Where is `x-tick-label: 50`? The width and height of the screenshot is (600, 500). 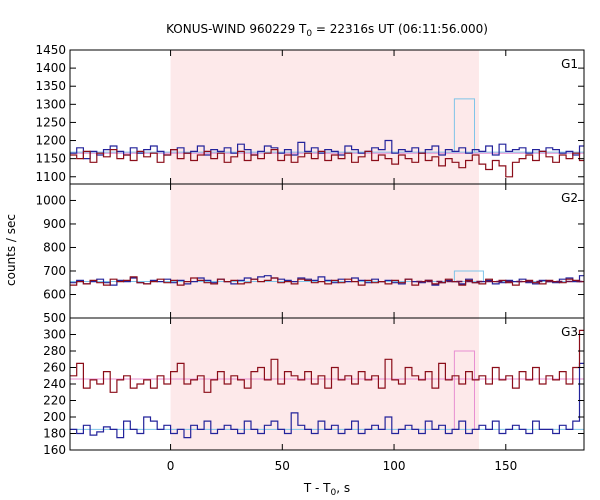
x-tick-label: 50 is located at coordinates (282, 466).